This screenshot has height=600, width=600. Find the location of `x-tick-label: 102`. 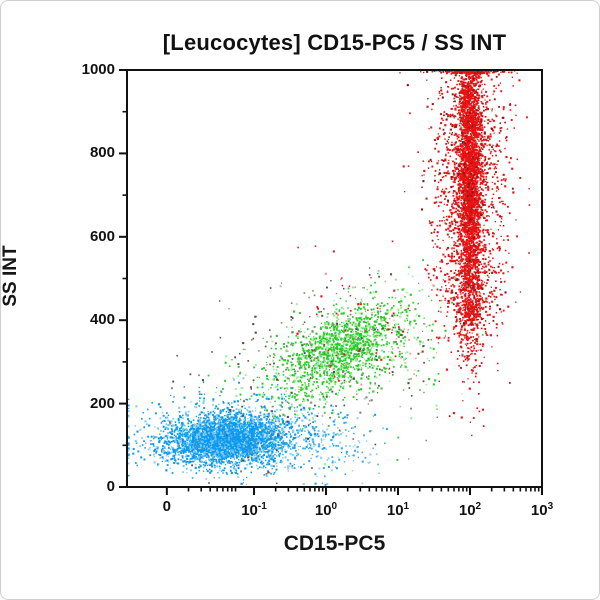

x-tick-label: 102 is located at coordinates (470, 510).